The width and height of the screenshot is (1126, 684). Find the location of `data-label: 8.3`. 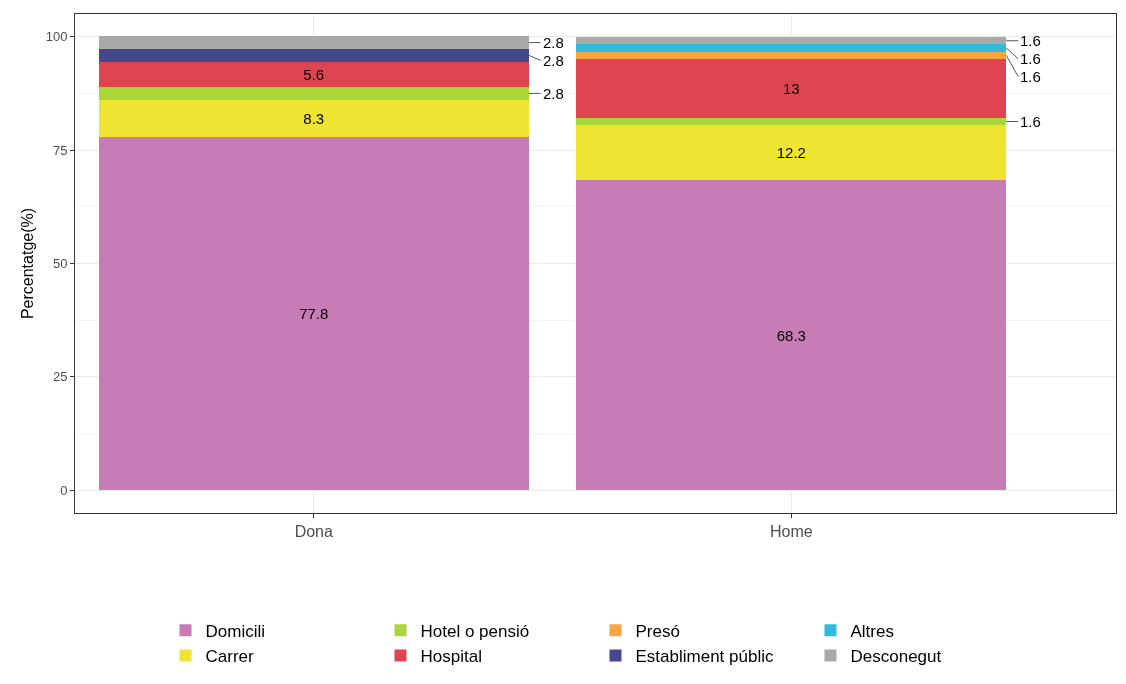

data-label: 8.3 is located at coordinates (314, 119).